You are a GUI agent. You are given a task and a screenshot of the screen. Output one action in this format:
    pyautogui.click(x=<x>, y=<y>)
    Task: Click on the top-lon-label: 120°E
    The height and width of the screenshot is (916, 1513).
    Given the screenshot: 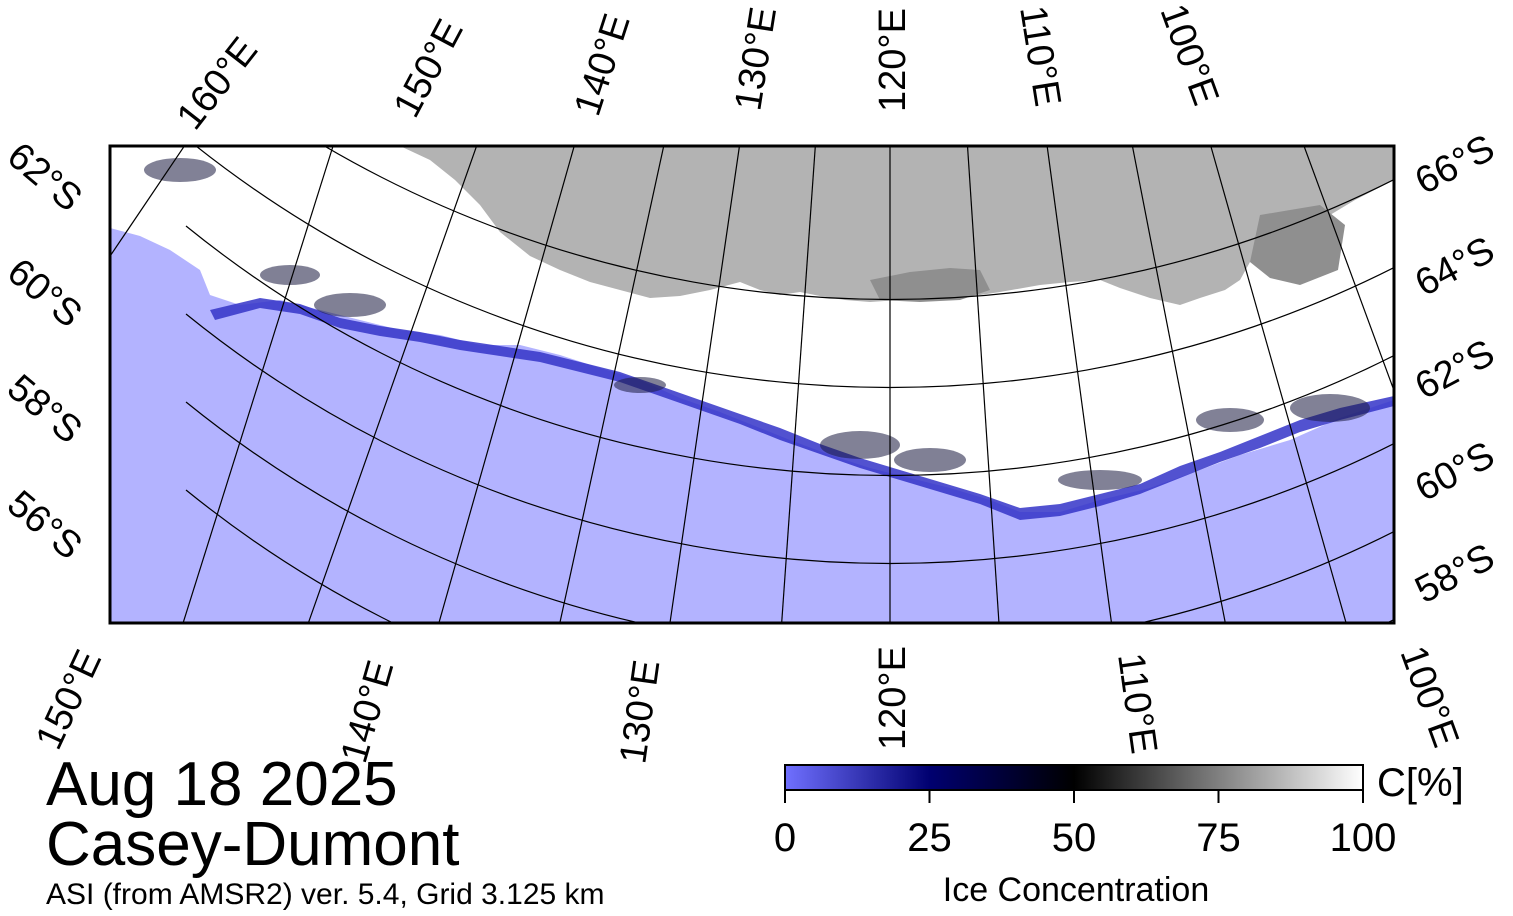 What is the action you would take?
    pyautogui.click(x=893, y=60)
    